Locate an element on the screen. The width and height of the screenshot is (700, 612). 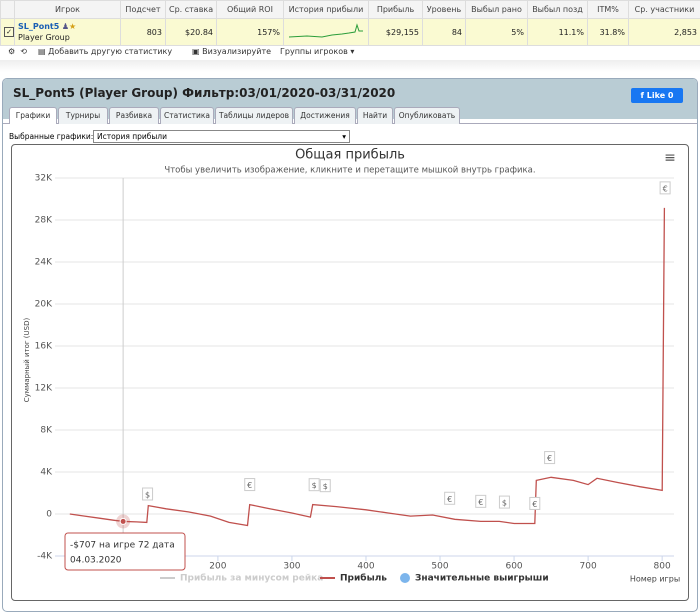
chart-select: История прибыли ▾ is located at coordinates (221, 136).